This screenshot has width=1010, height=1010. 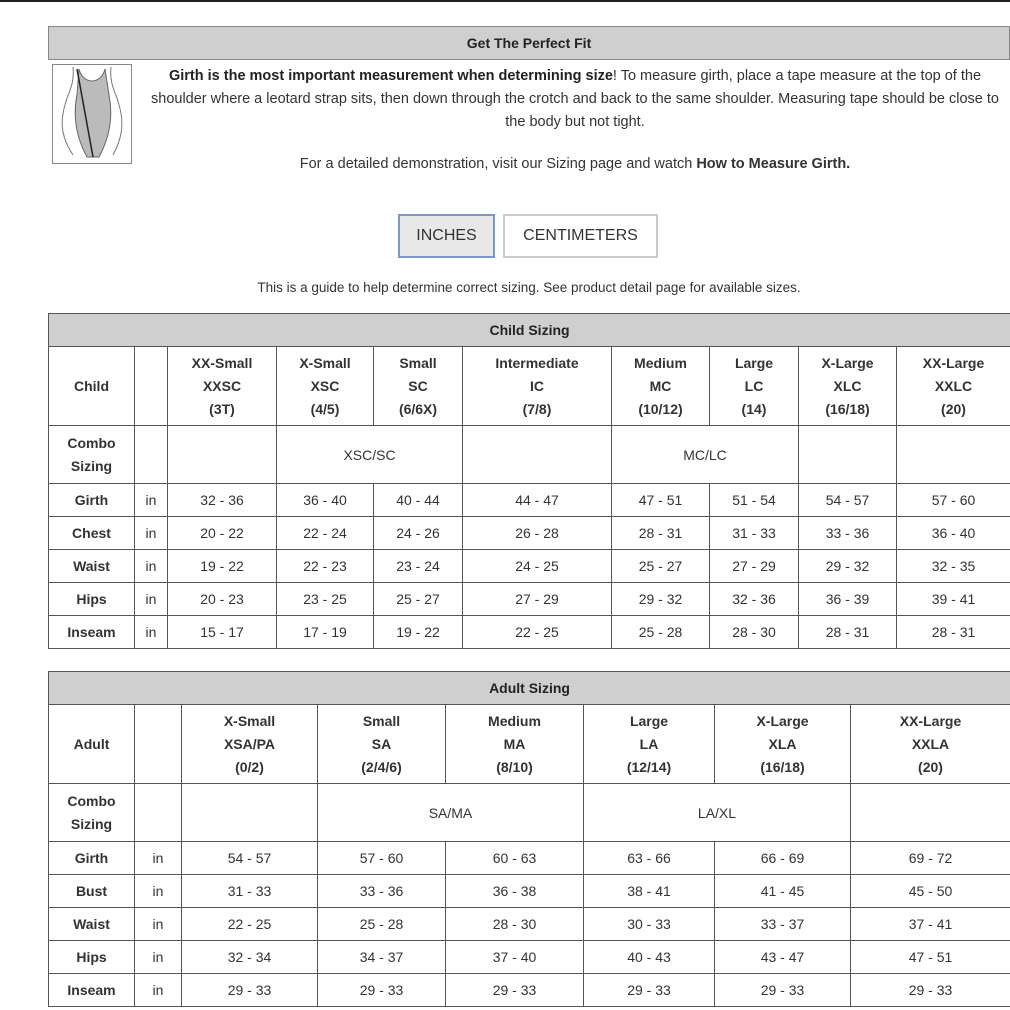 I want to click on measurement-value: 27 - 29, so click(x=537, y=599).